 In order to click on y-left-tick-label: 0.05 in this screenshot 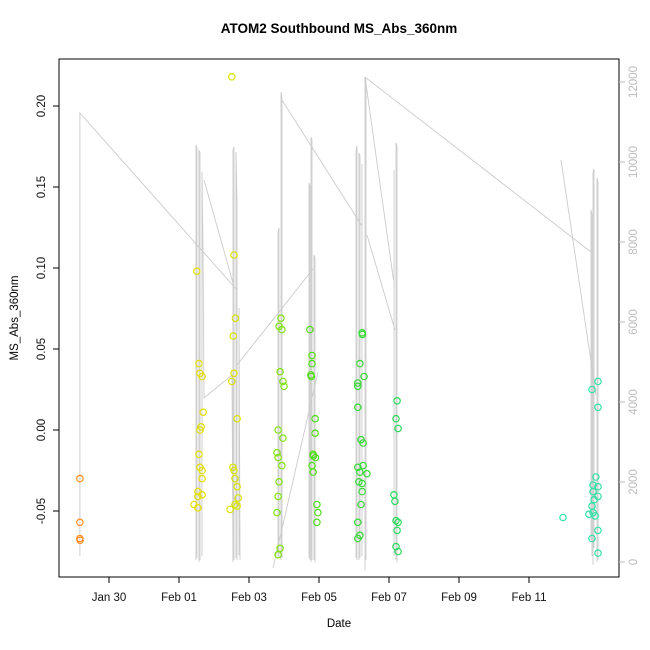, I will do `click(42, 349)`.